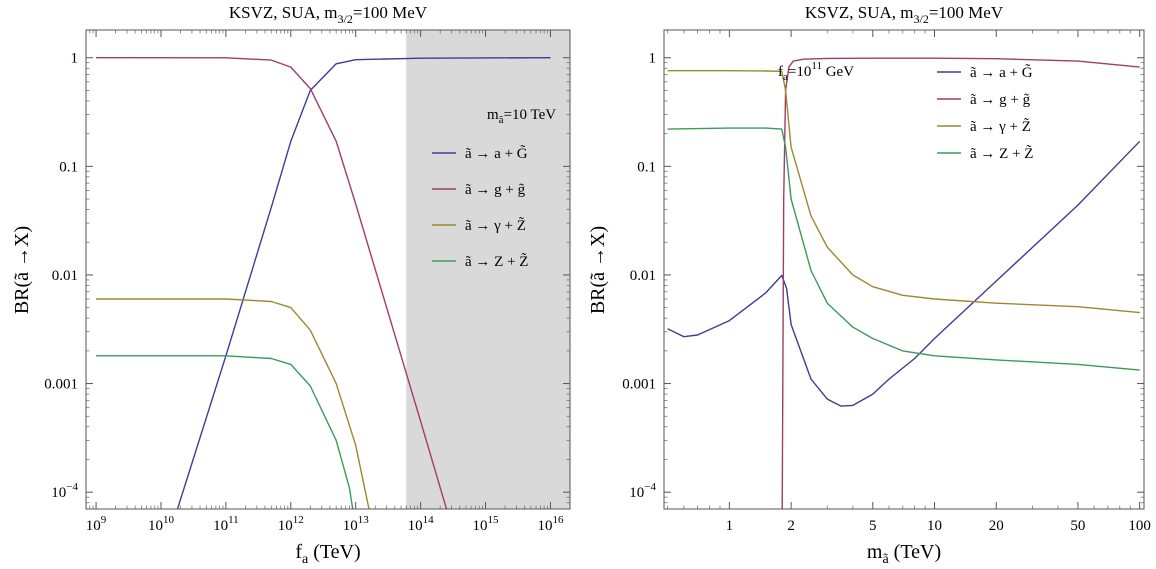 This screenshot has height=569, width=1156. What do you see at coordinates (22, 270) in the screenshot?
I see `left-chart-ylabel: BR(ã →X)` at bounding box center [22, 270].